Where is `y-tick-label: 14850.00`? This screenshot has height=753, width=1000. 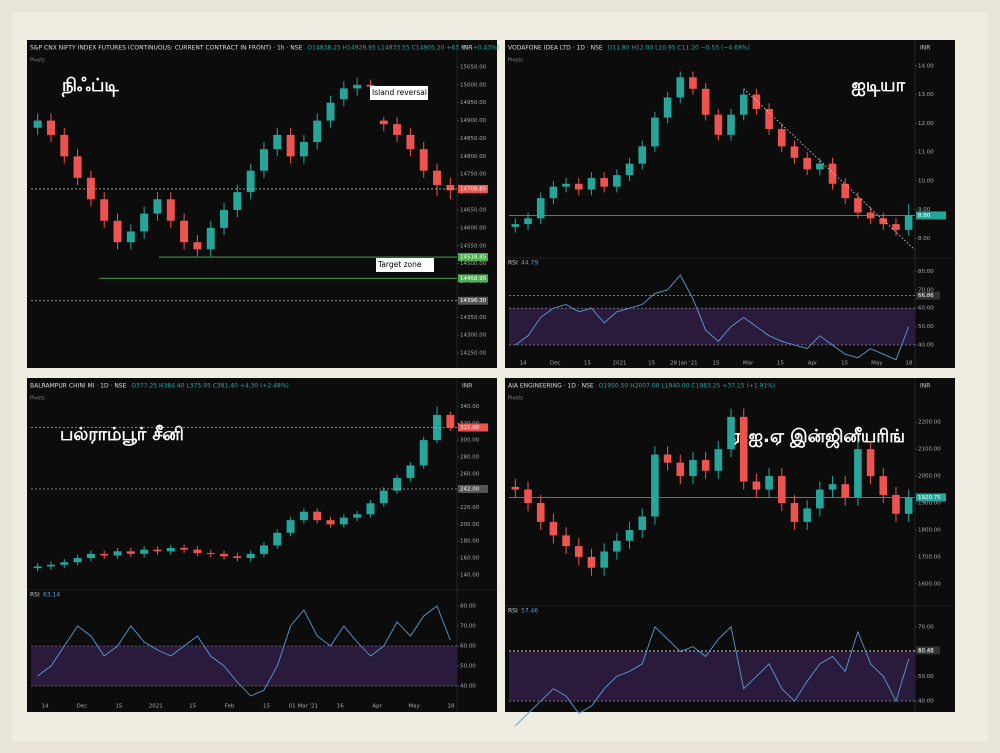
y-tick-label: 14850.00 is located at coordinates (473, 139).